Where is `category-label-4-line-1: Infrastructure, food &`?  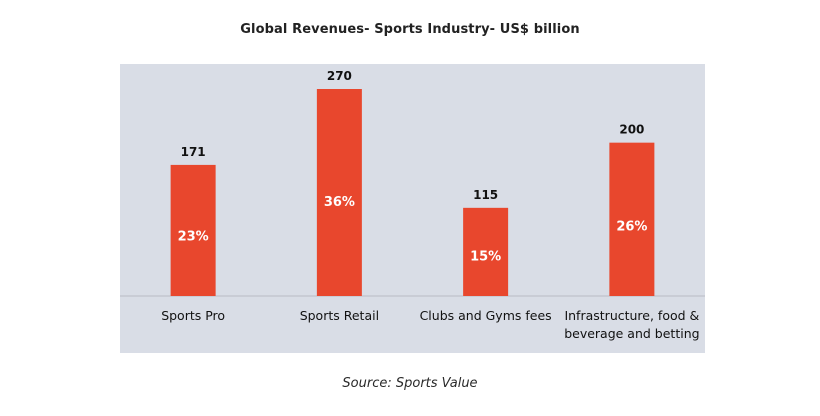
category-label-4-line-1: Infrastructure, food & is located at coordinates (631, 315).